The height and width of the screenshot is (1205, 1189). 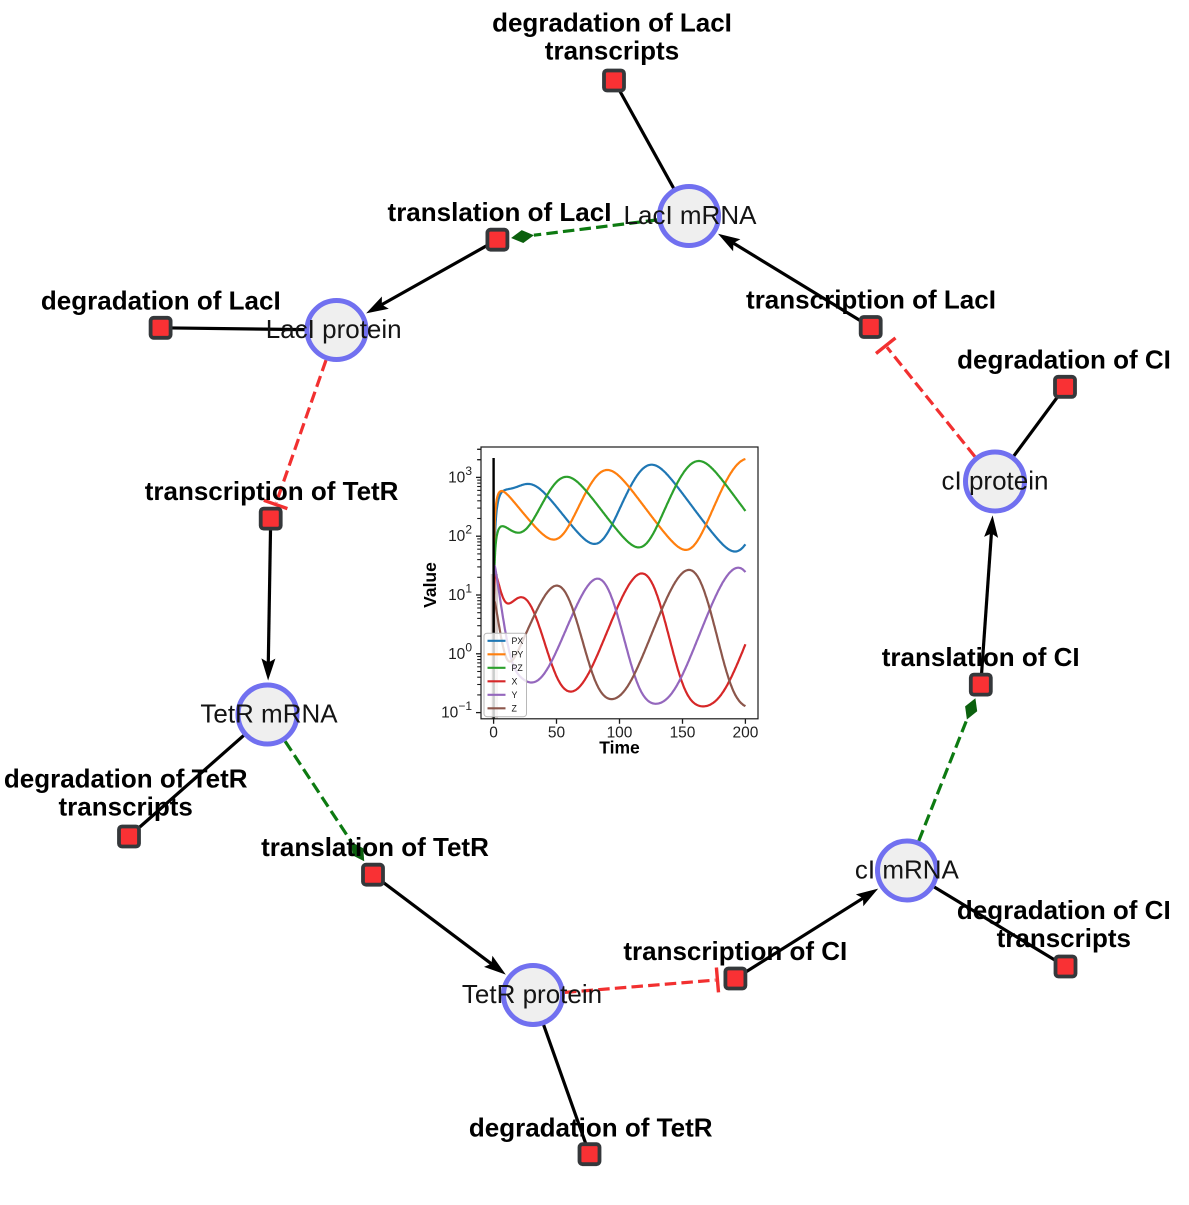 What do you see at coordinates (557, 732) in the screenshot?
I see `svg-text: 50` at bounding box center [557, 732].